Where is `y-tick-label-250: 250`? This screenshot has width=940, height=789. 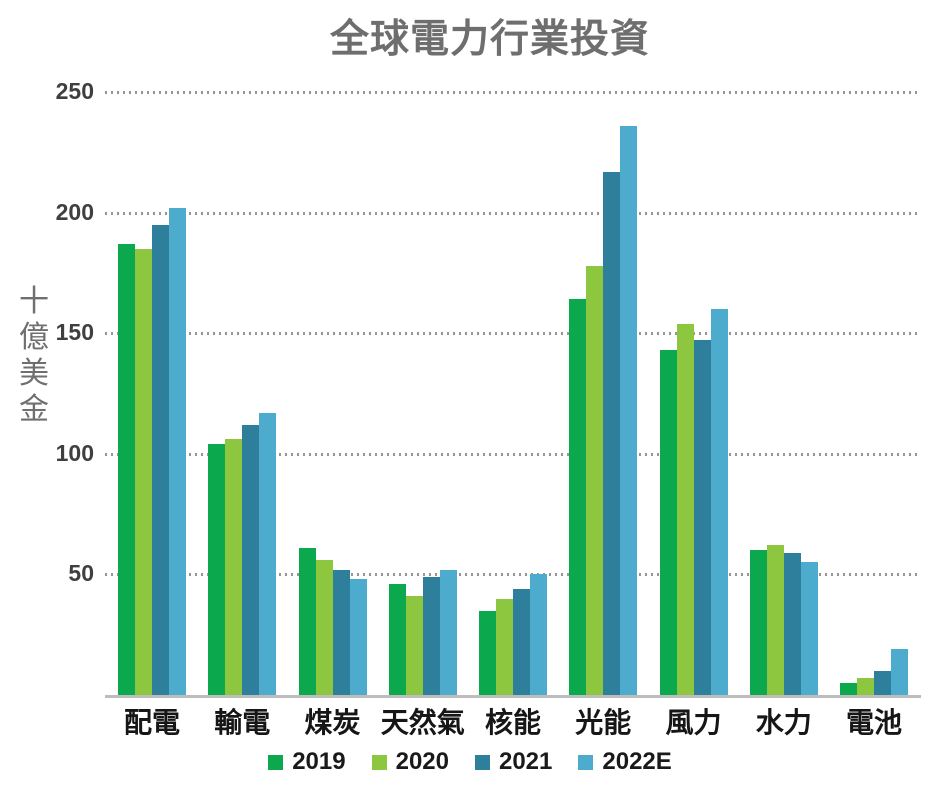
y-tick-label-250: 250 is located at coordinates (74, 91).